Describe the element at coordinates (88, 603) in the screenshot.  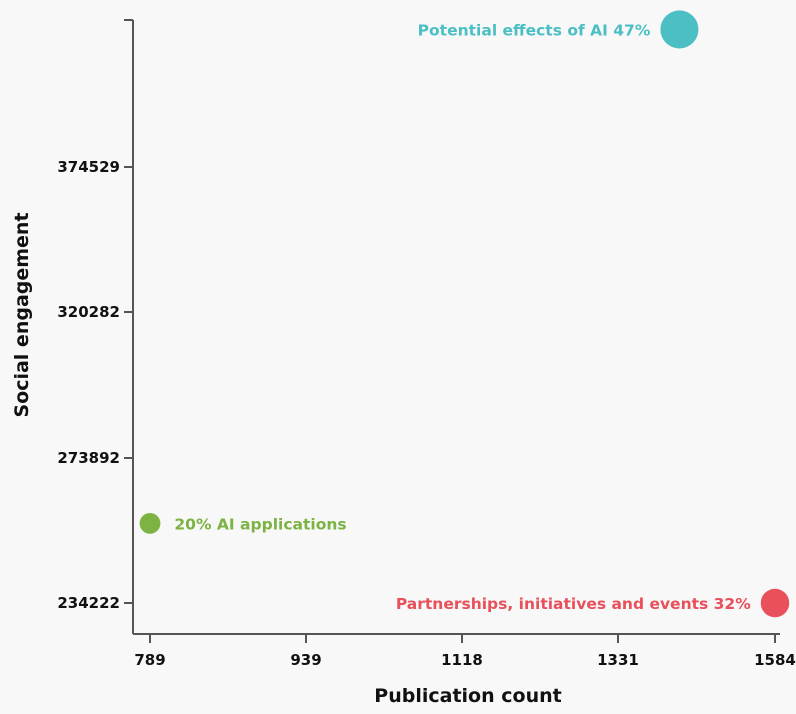
I see `y-tick-label: 234222` at that location.